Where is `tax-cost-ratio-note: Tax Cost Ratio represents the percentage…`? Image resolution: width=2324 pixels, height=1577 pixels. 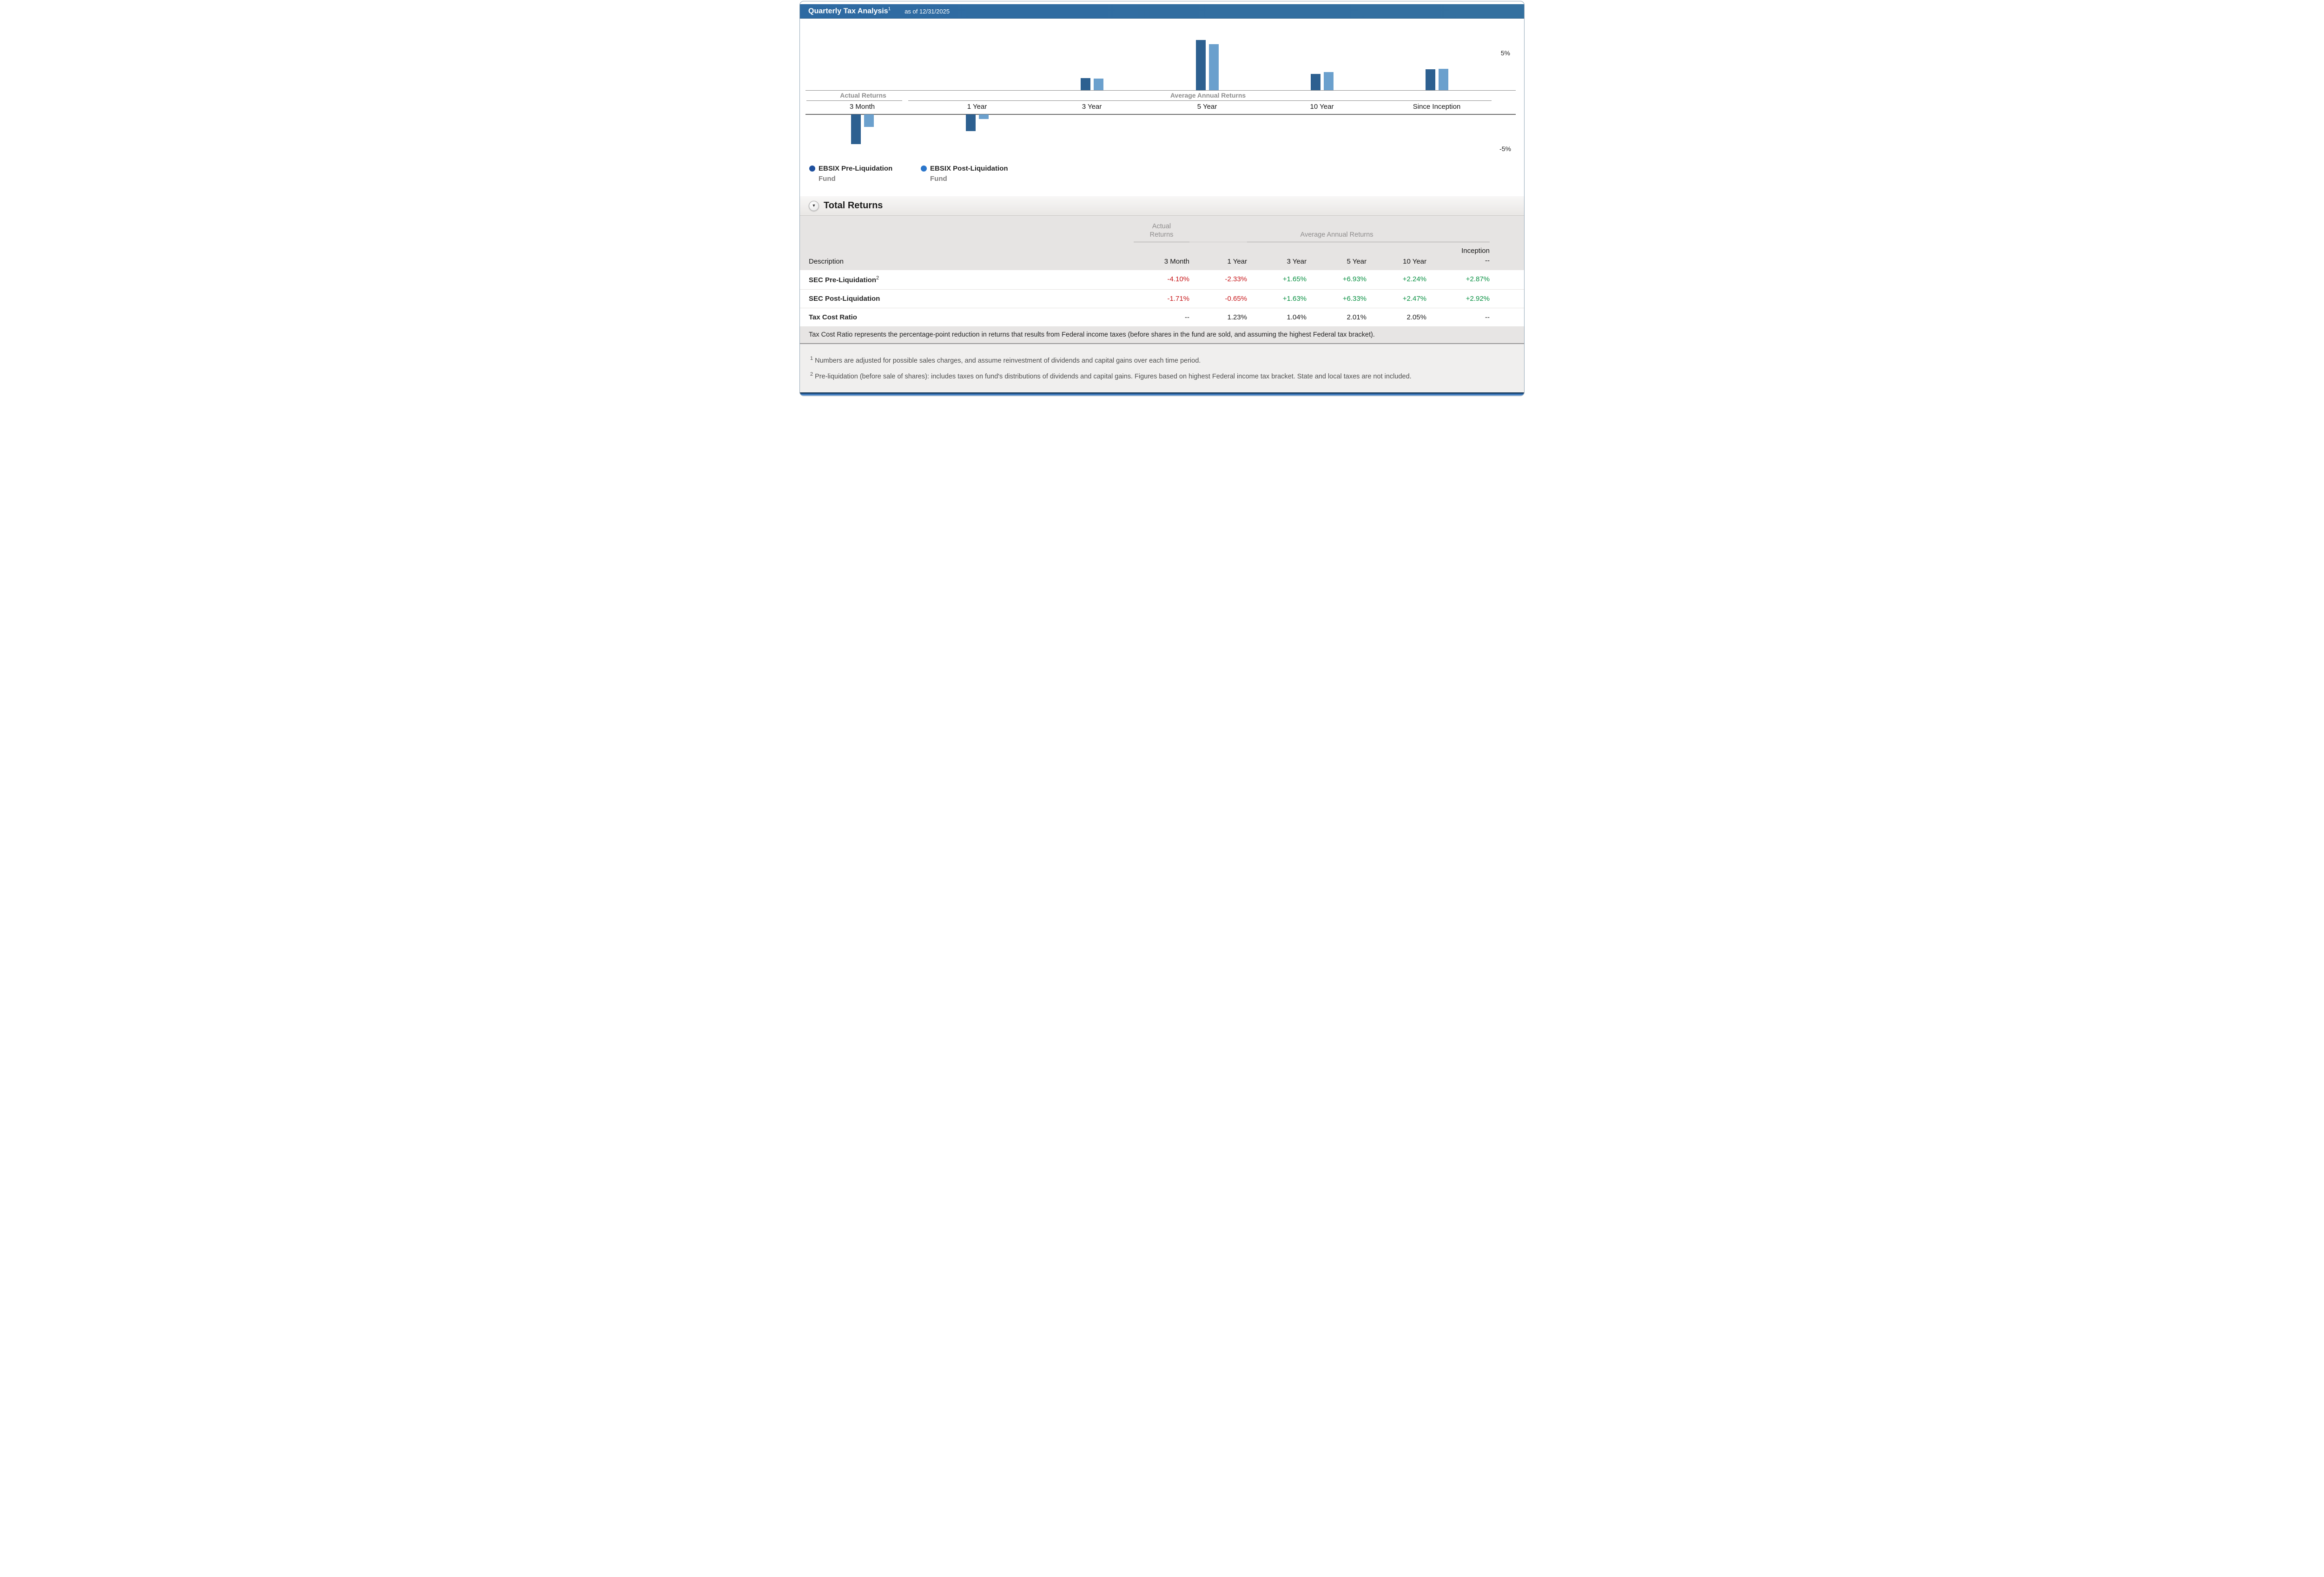 tax-cost-ratio-note: Tax Cost Ratio represents the percentage… is located at coordinates (1162, 335).